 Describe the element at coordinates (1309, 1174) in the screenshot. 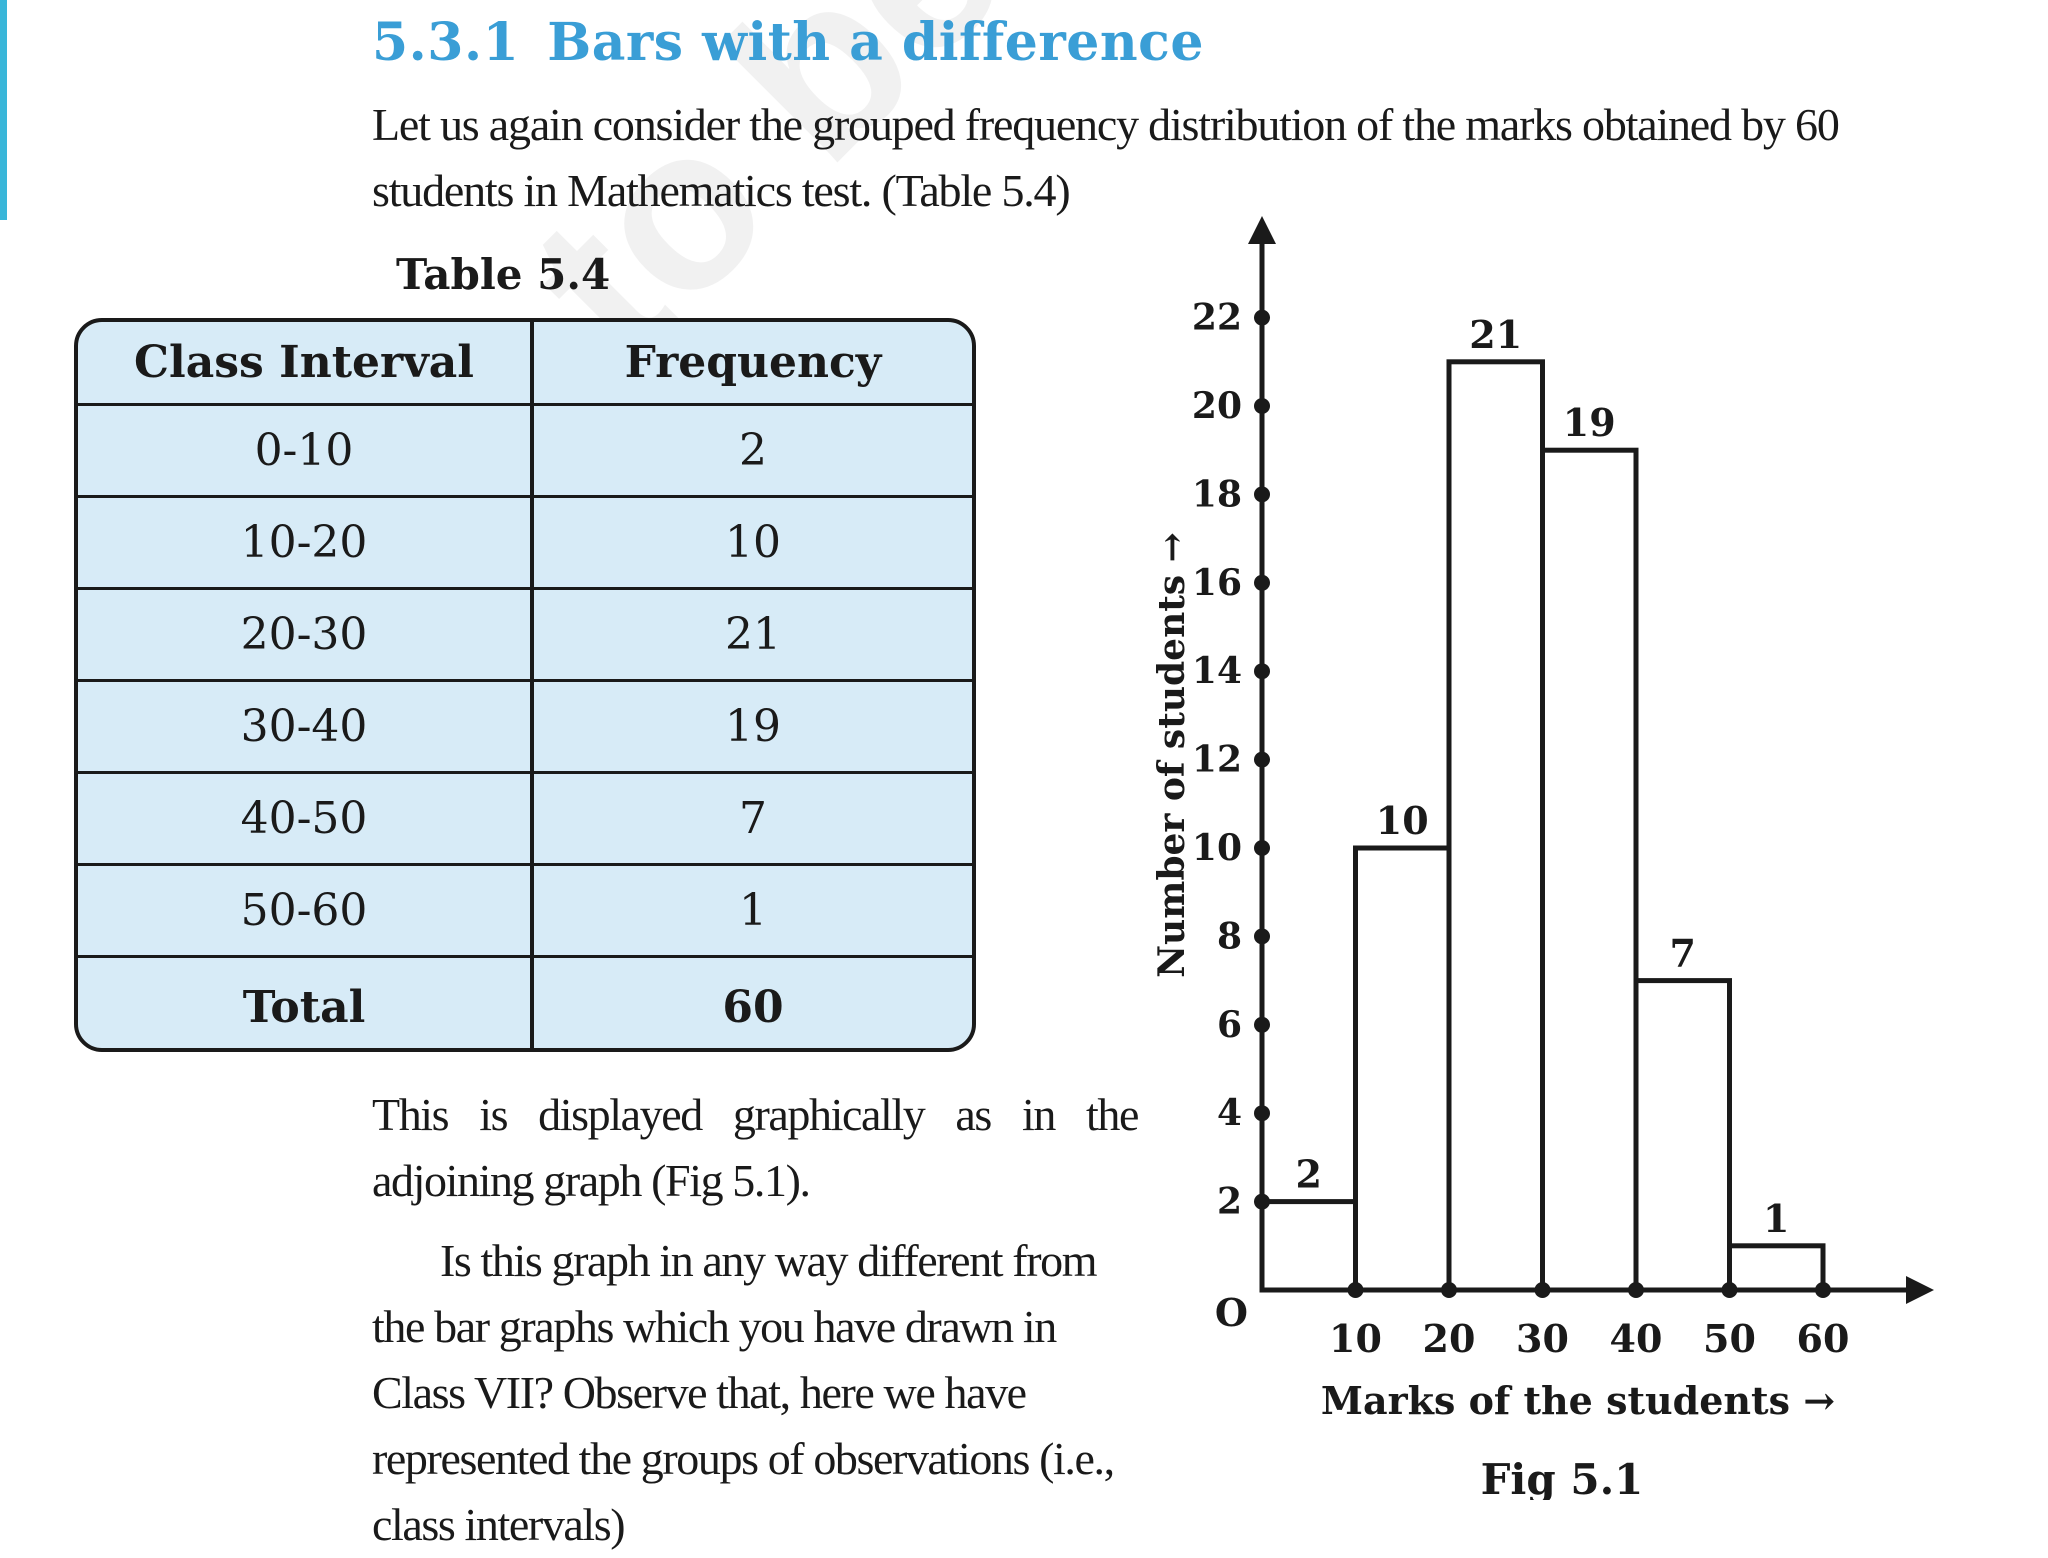

I see `bar-value-label: 2` at that location.